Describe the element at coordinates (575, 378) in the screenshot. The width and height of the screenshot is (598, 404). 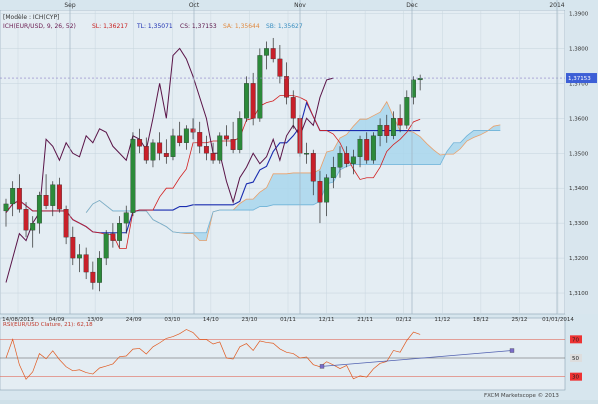
I see `rsi-tick-label: 30` at that location.